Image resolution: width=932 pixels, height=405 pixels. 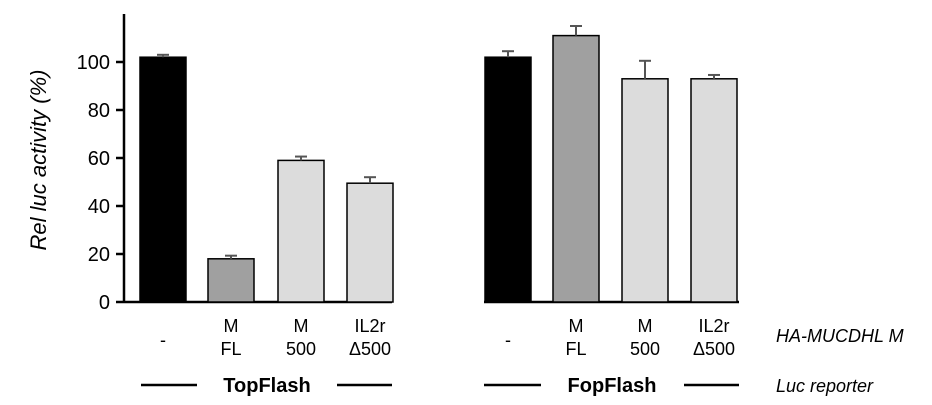 What do you see at coordinates (825, 386) in the screenshot?
I see `reporter-row-label: Luc reporter` at bounding box center [825, 386].